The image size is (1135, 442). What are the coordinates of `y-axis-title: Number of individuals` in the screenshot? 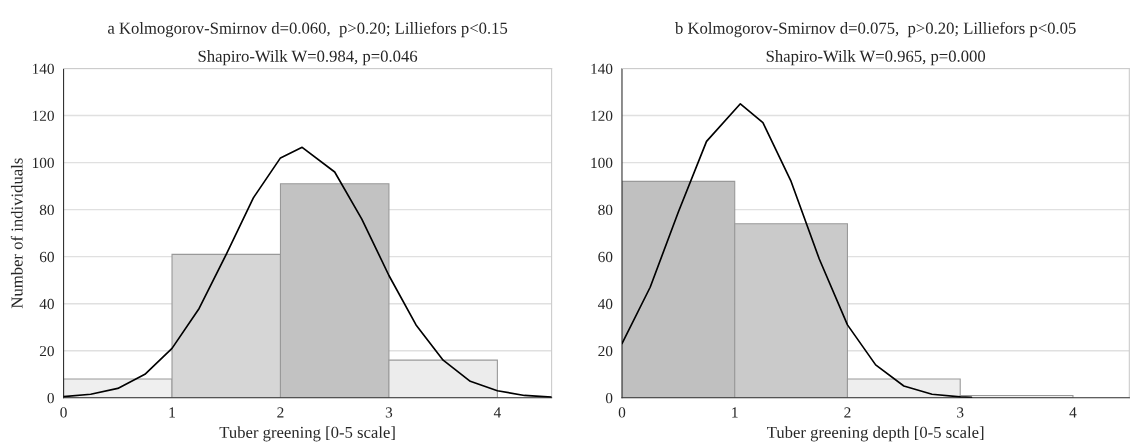 It's located at (16, 233).